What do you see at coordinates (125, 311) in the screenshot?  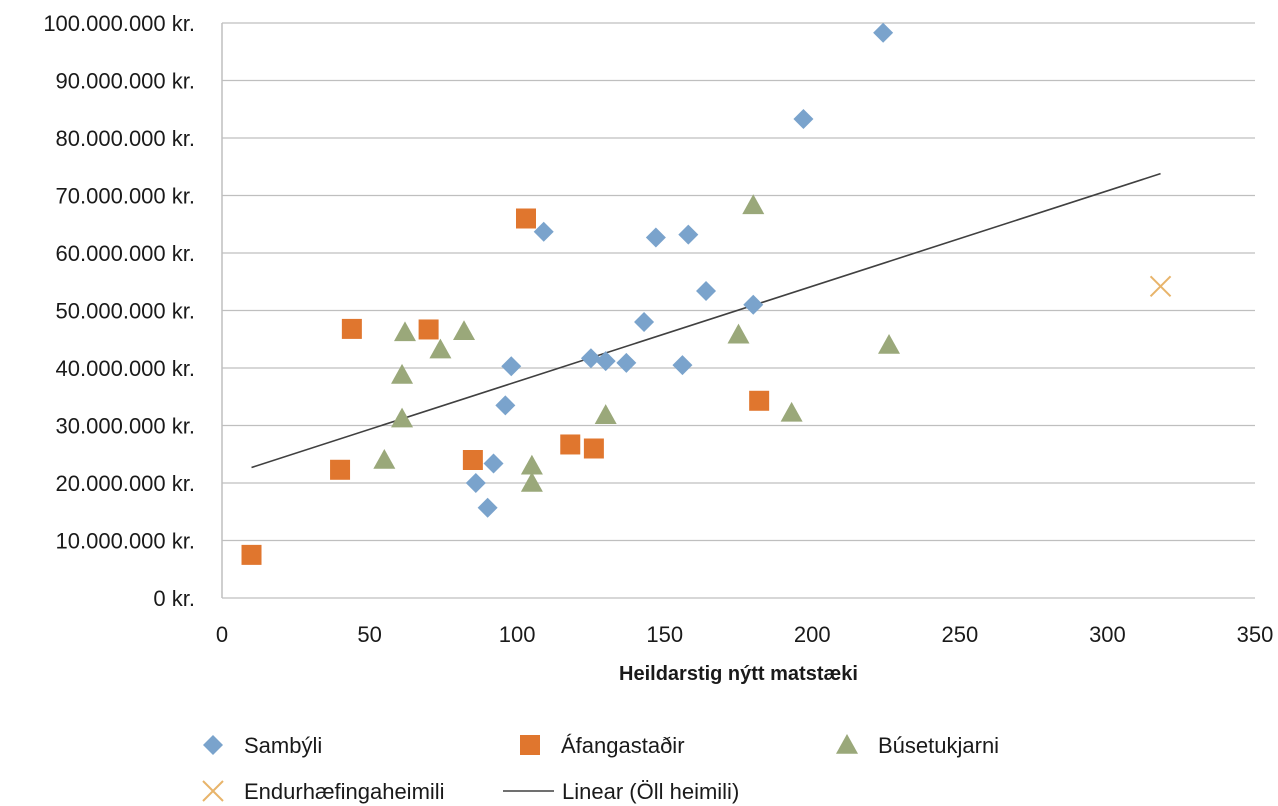 I see `y-tick-label: 50.000.000 kr.` at bounding box center [125, 311].